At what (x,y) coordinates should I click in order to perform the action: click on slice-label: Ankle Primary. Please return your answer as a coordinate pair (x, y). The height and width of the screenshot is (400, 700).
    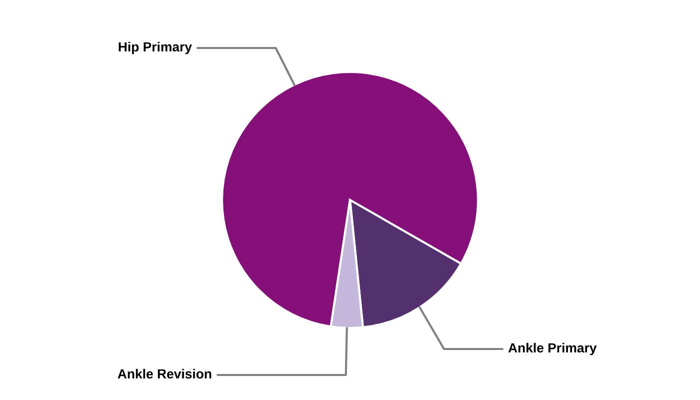
    Looking at the image, I should click on (552, 349).